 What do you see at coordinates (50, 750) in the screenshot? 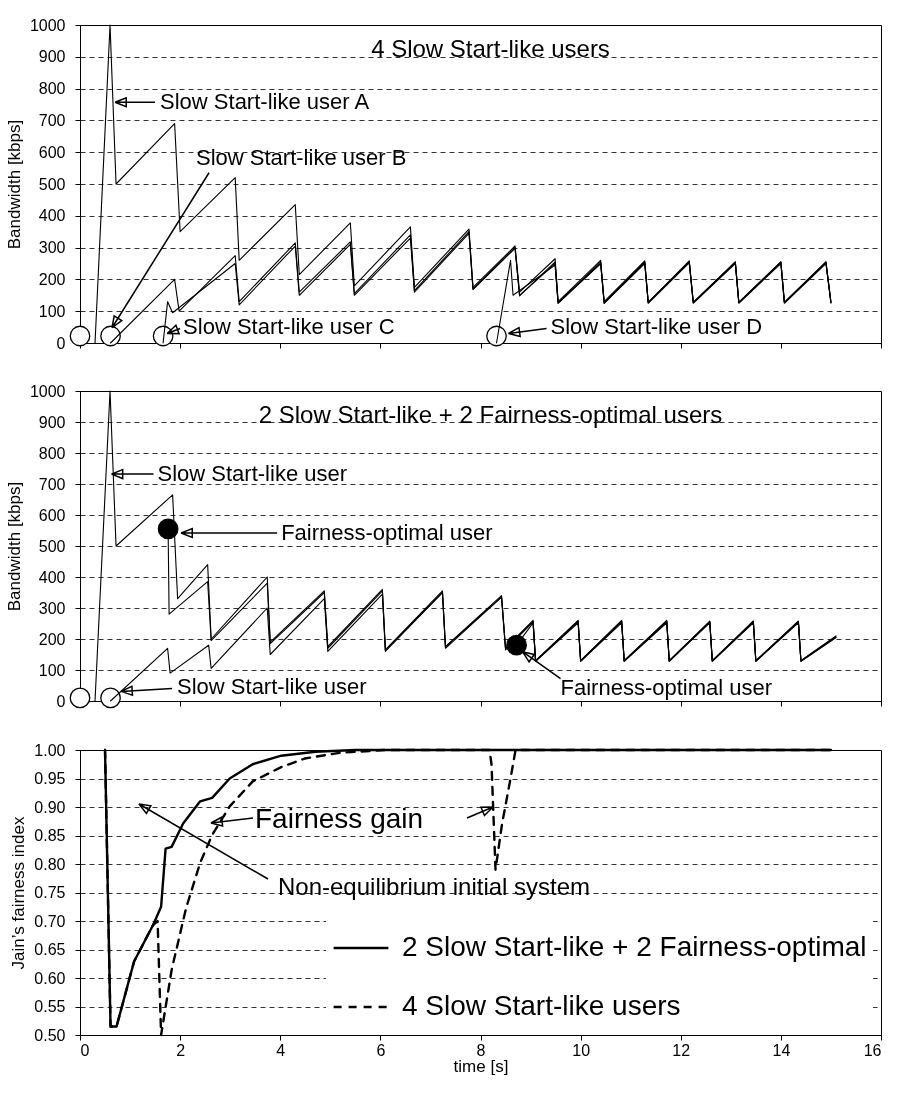
I see `y-tick-label: 1.00` at bounding box center [50, 750].